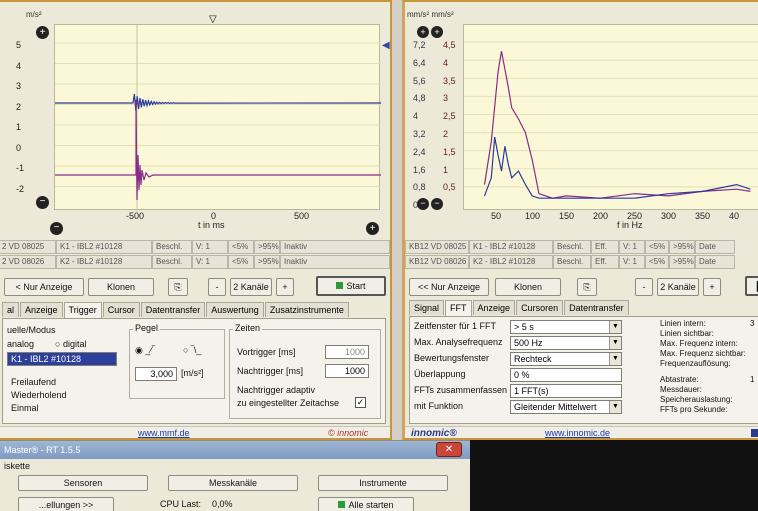  Describe the element at coordinates (751, 286) in the screenshot. I see `fft-start-button: ▌` at that location.